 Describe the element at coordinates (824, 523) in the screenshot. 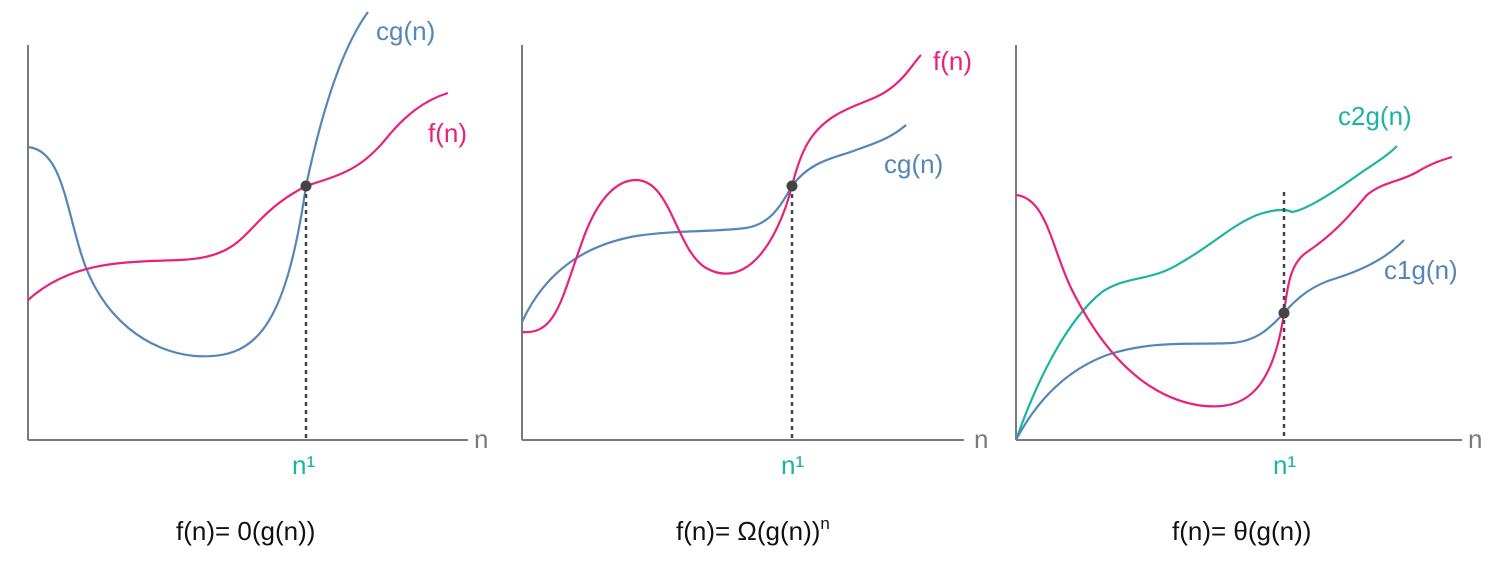

I see `caption-superscript: n` at that location.